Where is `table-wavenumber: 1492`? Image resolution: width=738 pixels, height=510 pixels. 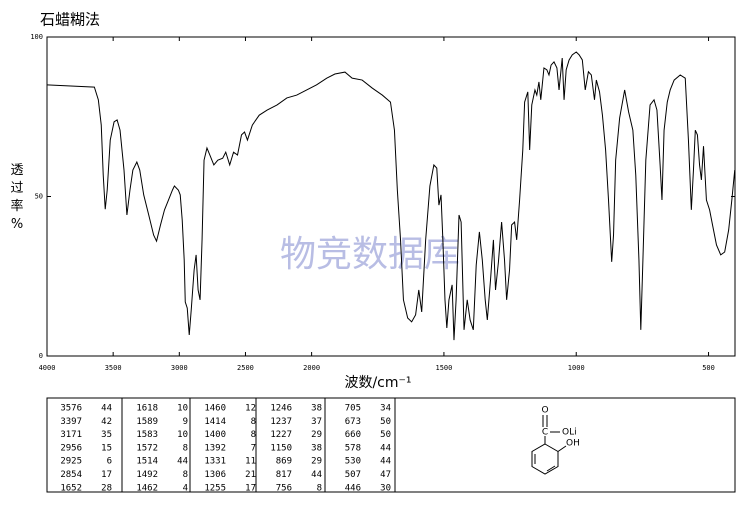
table-wavenumber: 1492 is located at coordinates (147, 475).